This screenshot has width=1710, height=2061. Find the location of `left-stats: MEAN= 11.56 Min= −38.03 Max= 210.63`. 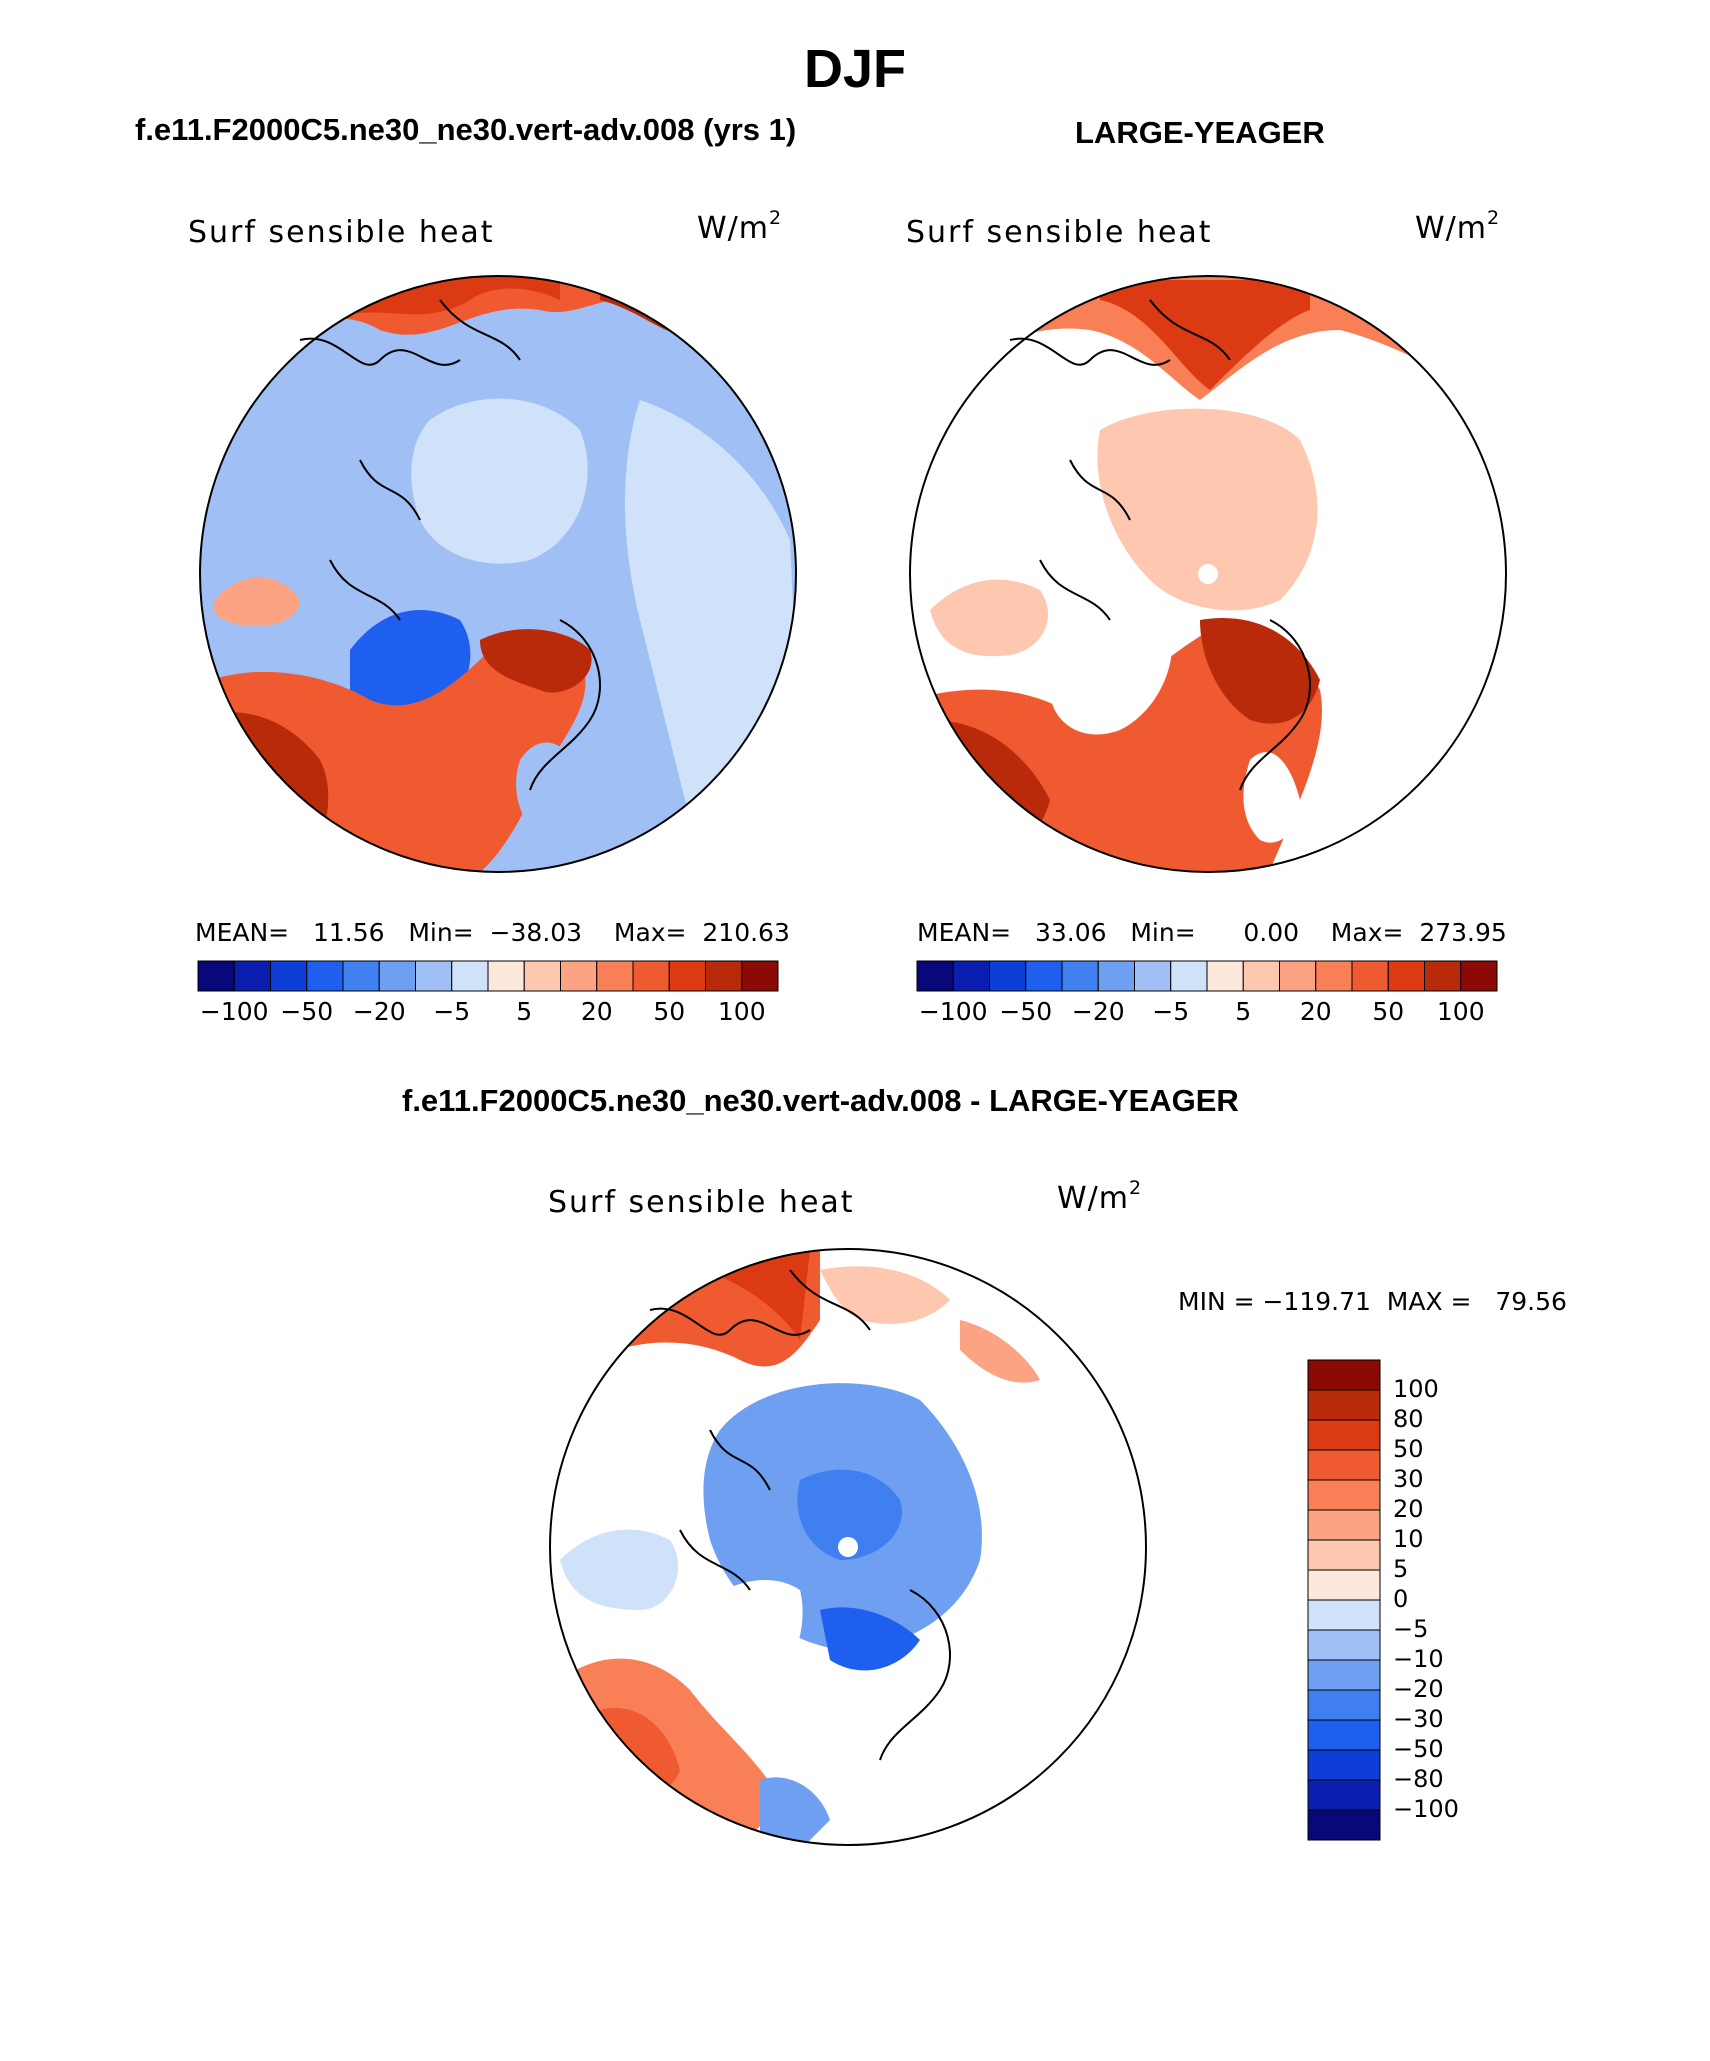

left-stats: MEAN= 11.56 Min= −38.03 Max= 210.63 is located at coordinates (492, 932).